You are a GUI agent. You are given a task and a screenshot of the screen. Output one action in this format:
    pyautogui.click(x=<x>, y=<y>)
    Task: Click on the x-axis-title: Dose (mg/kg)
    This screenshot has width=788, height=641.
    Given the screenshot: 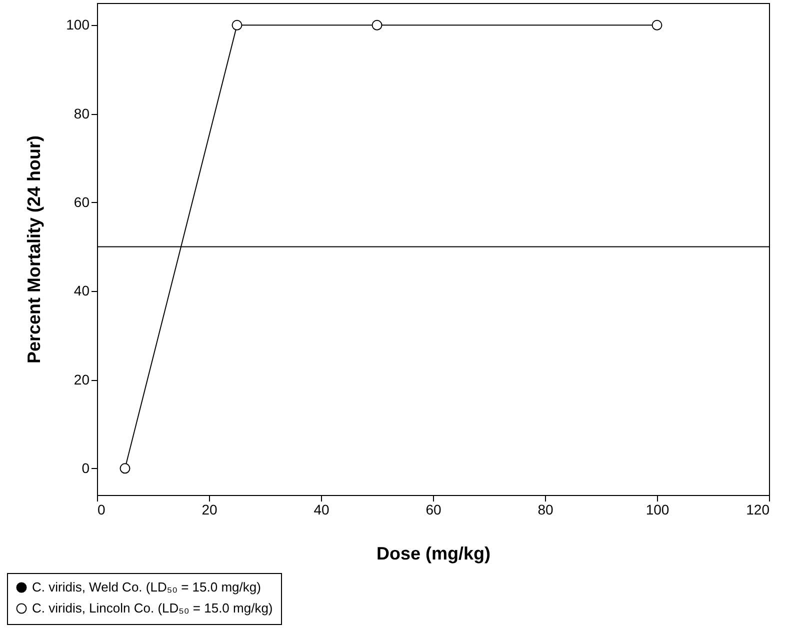 What is the action you would take?
    pyautogui.click(x=433, y=554)
    